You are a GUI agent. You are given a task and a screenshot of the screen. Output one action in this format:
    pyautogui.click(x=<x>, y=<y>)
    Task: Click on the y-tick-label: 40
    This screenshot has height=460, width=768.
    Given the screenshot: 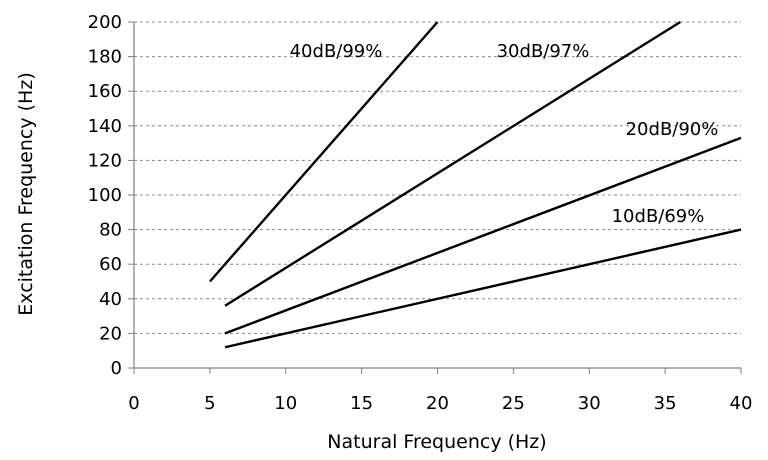 What is the action you would take?
    pyautogui.click(x=110, y=299)
    